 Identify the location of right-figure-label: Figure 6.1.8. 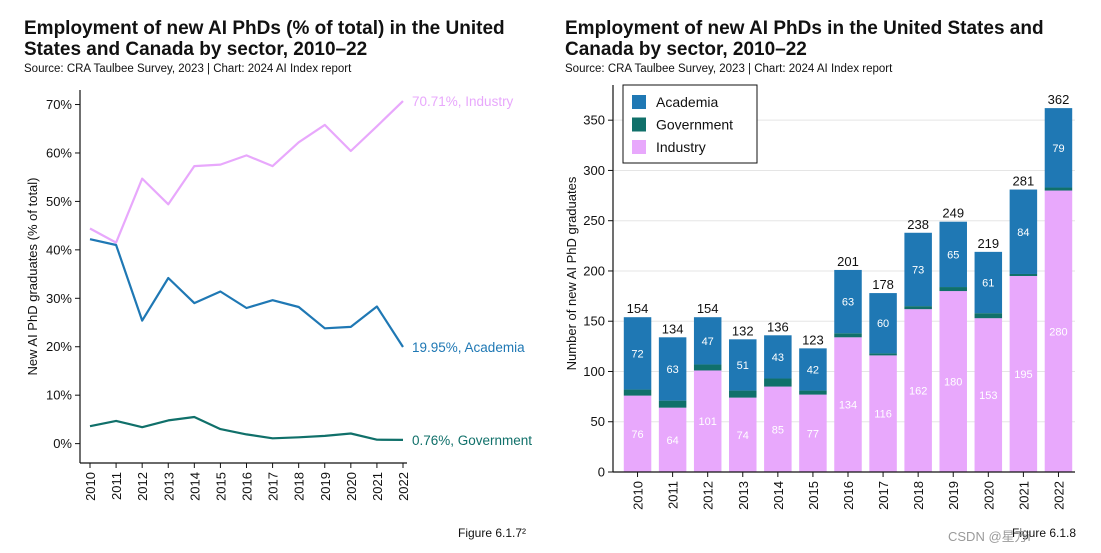
(1044, 533).